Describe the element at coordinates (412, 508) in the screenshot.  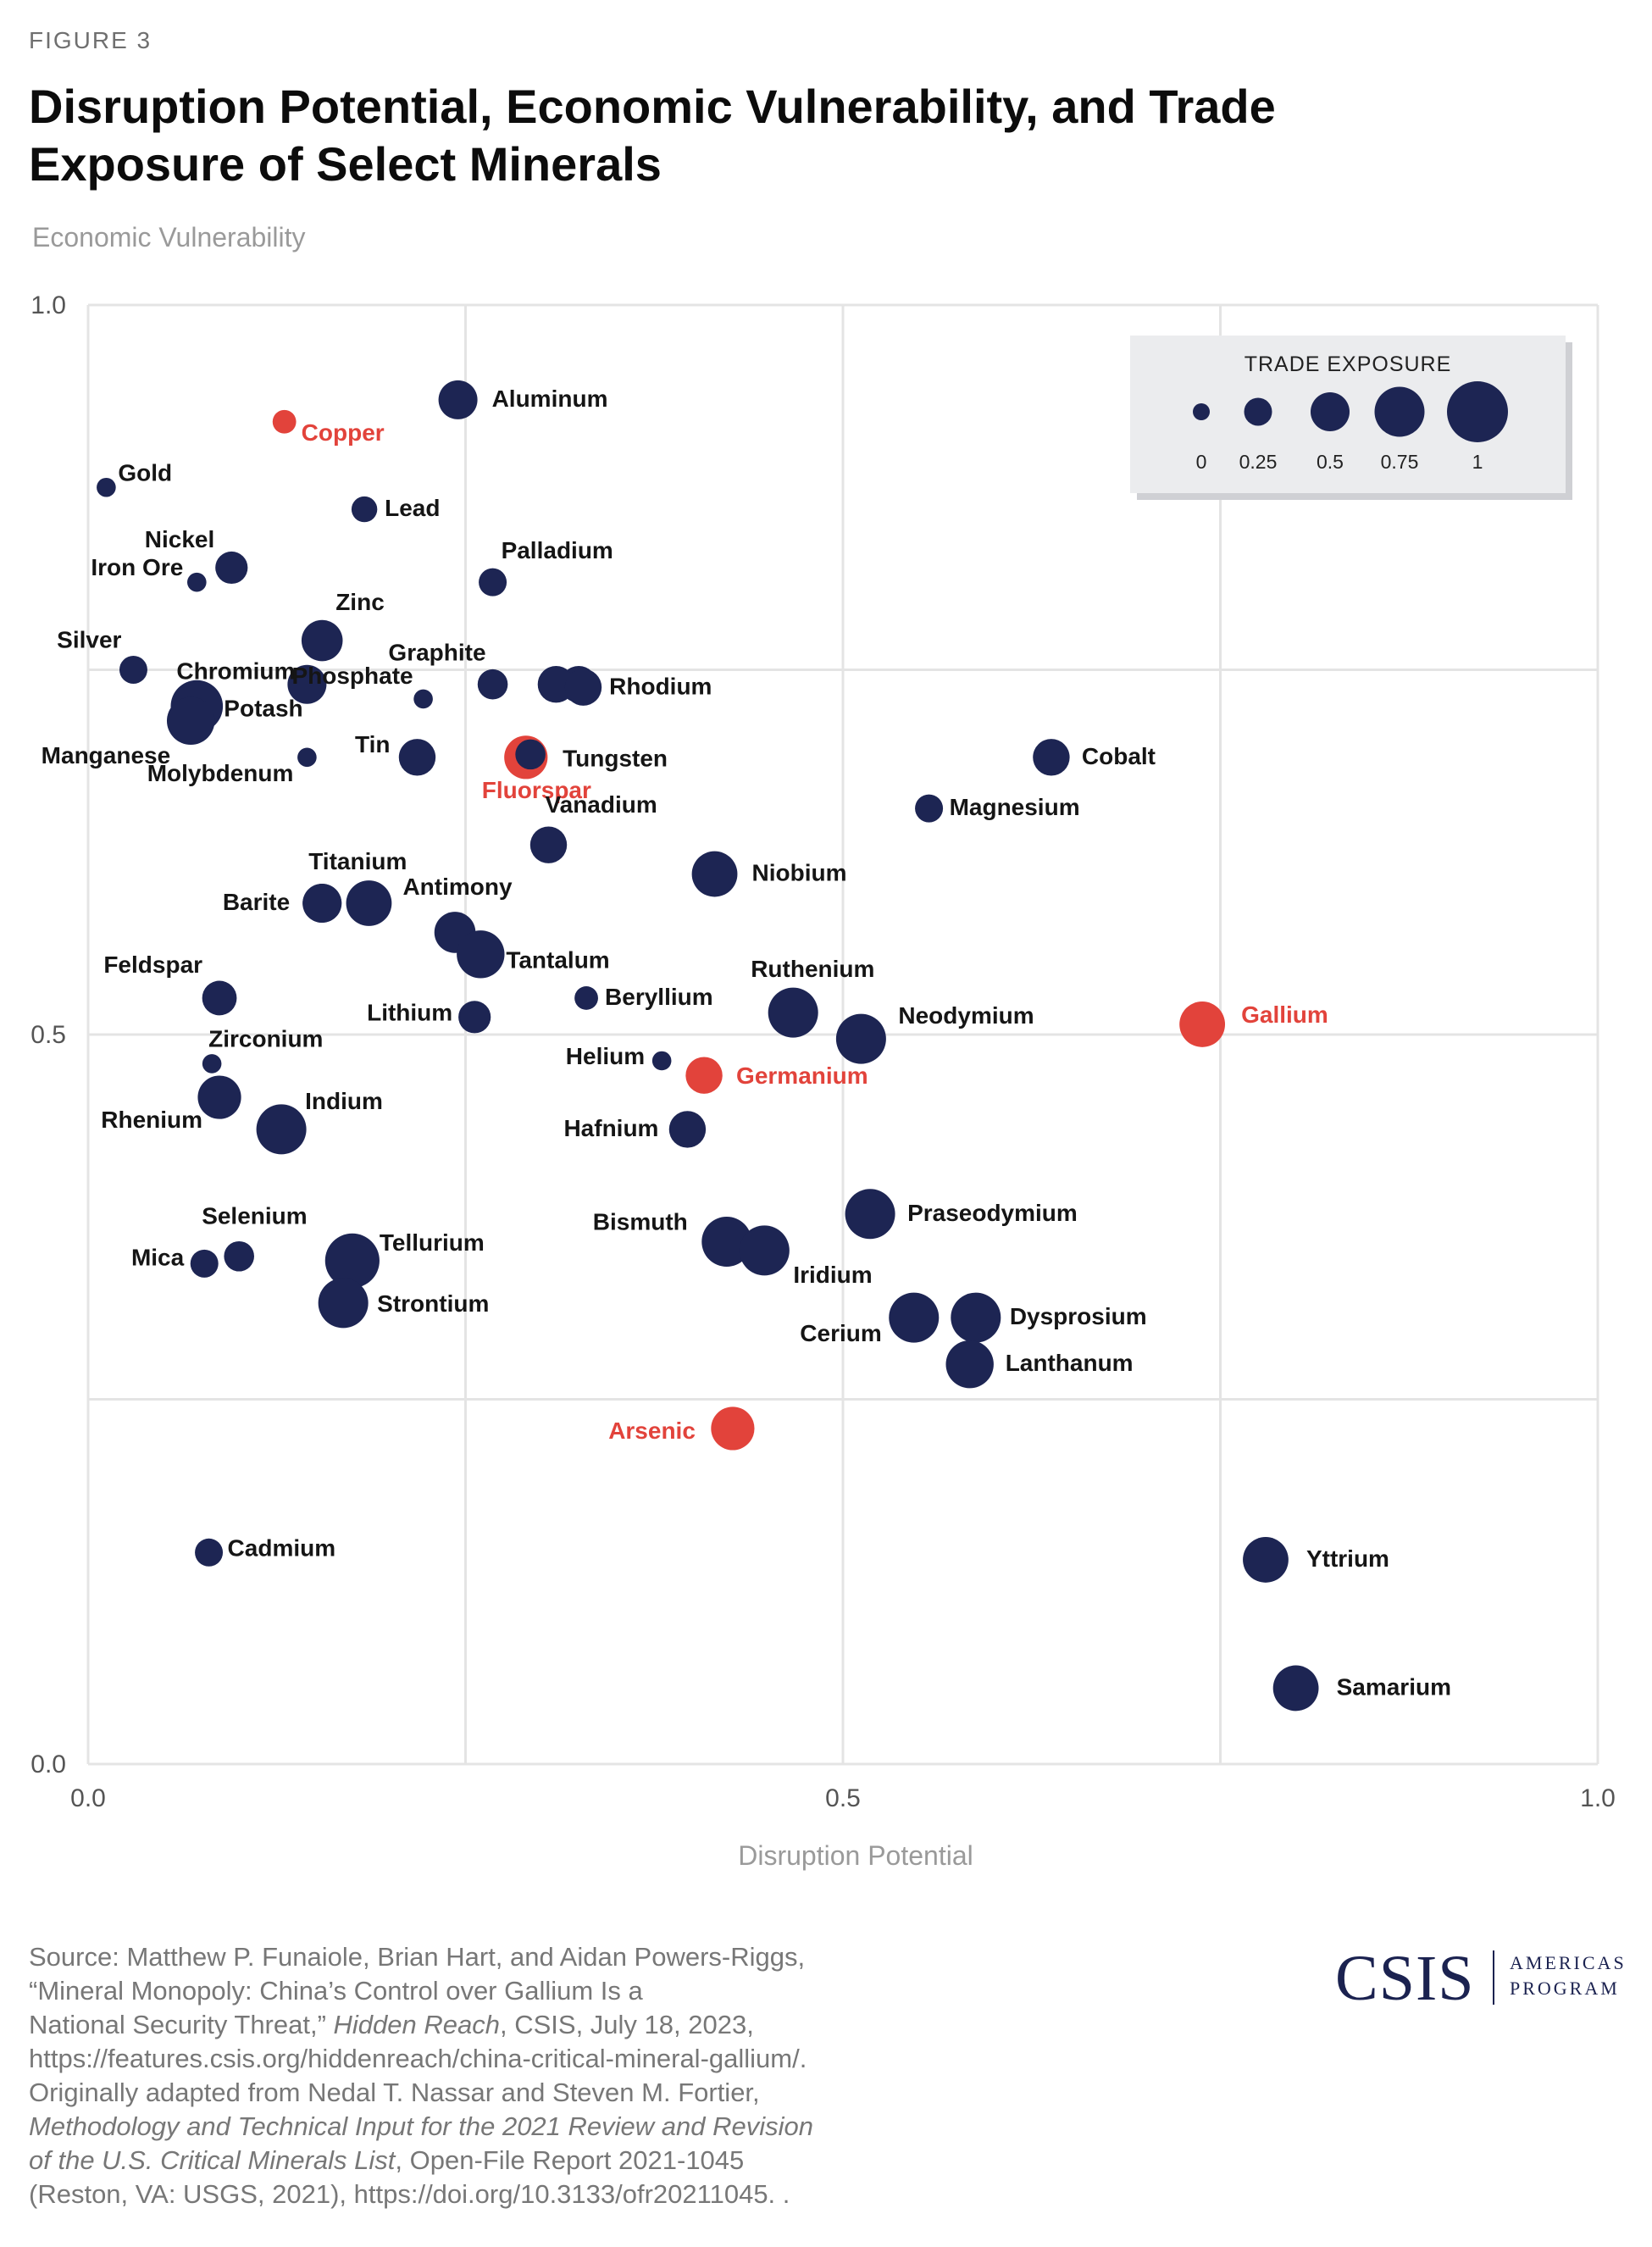
I see `point-label: Lead` at that location.